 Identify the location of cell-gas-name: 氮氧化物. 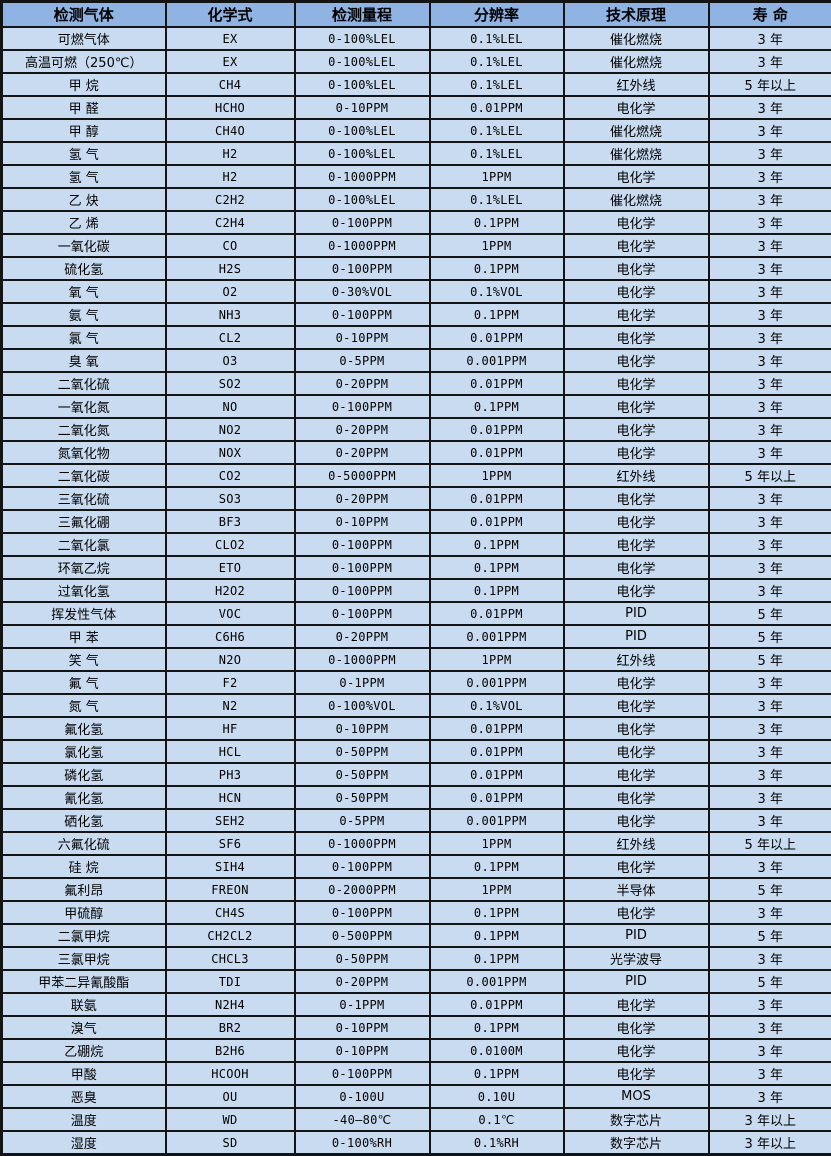
(84, 452).